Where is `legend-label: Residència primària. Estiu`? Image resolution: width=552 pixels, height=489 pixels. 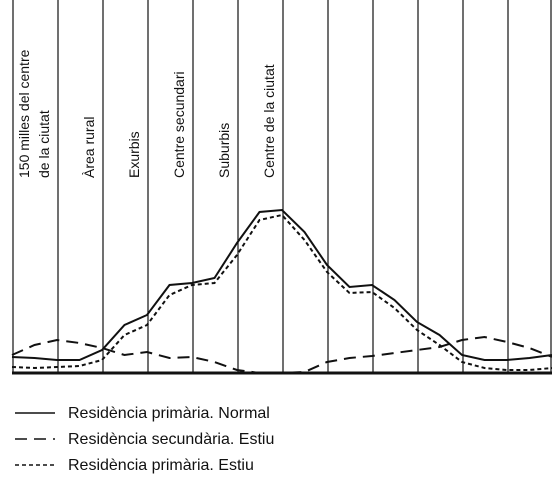
legend-label: Residència primària. Estiu is located at coordinates (161, 465).